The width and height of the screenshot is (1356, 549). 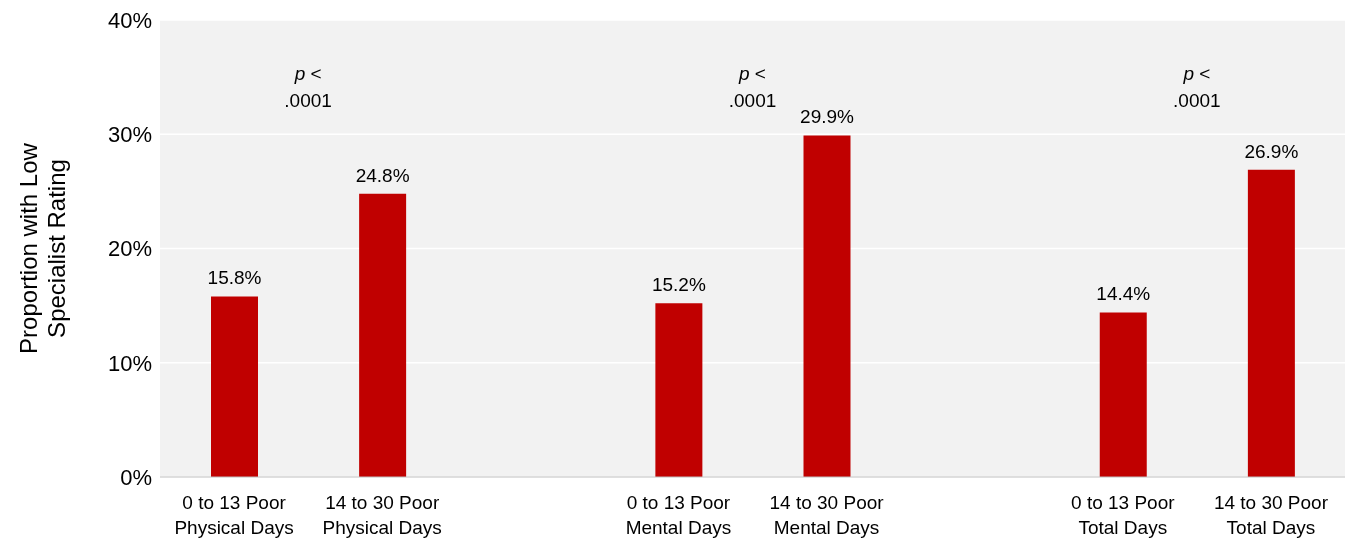 I want to click on x-tick-label: 0 to 13 Poor Total Days, so click(x=1123, y=515).